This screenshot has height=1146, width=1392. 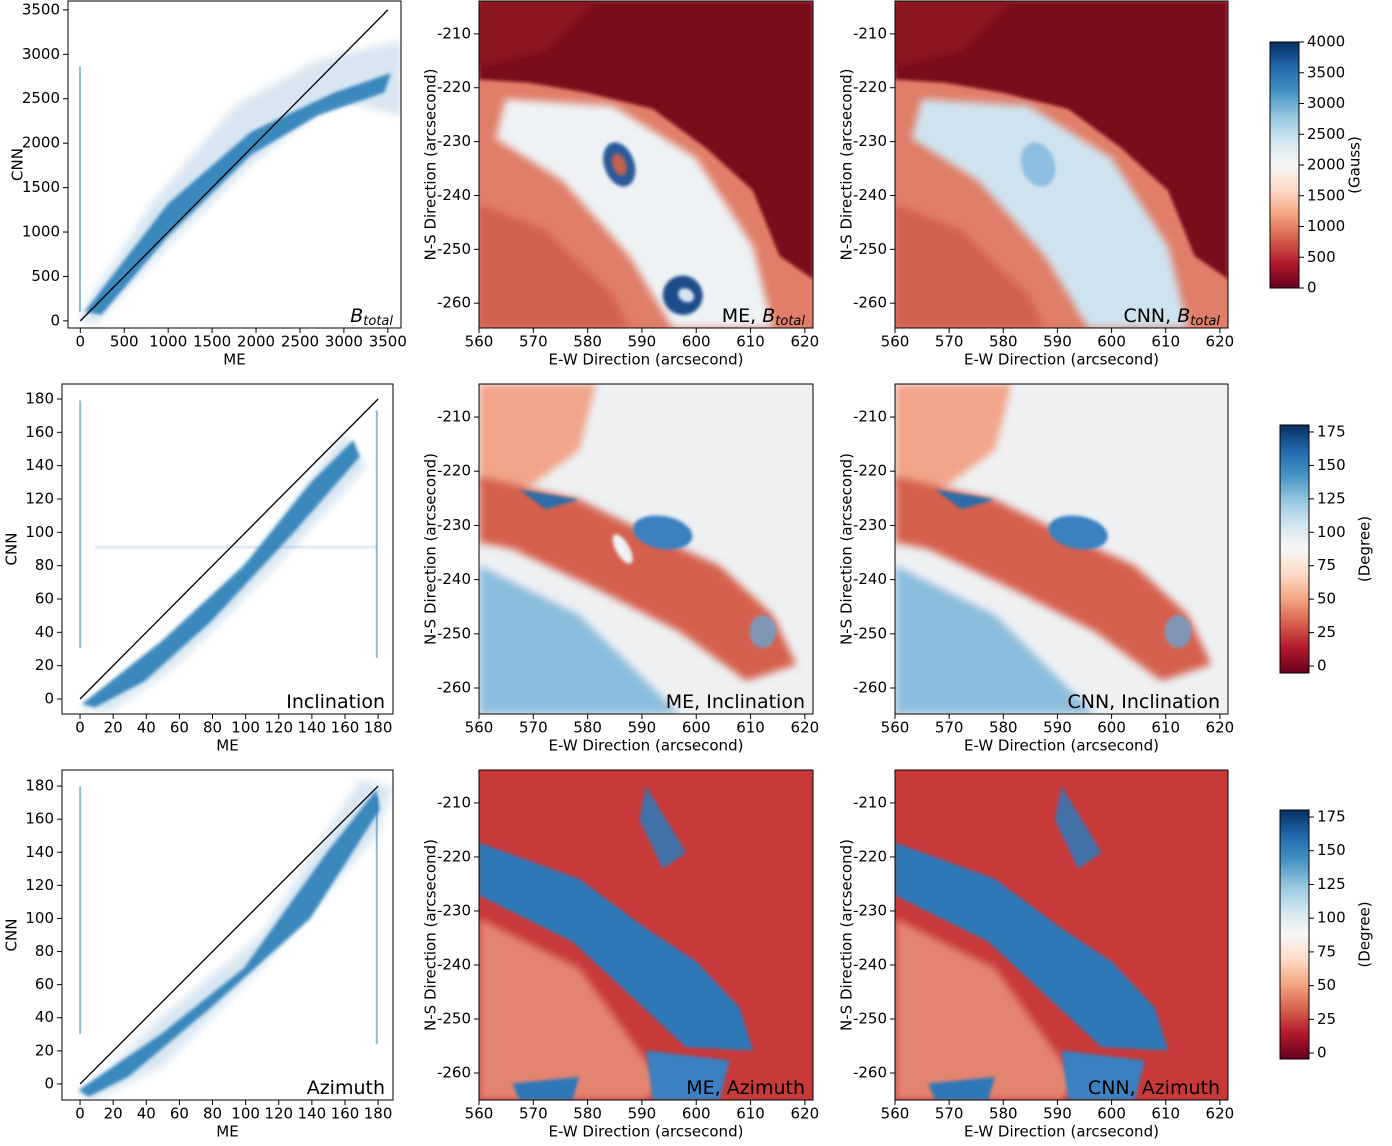 I want to click on annotation-text: Inclination, so click(x=335, y=702).